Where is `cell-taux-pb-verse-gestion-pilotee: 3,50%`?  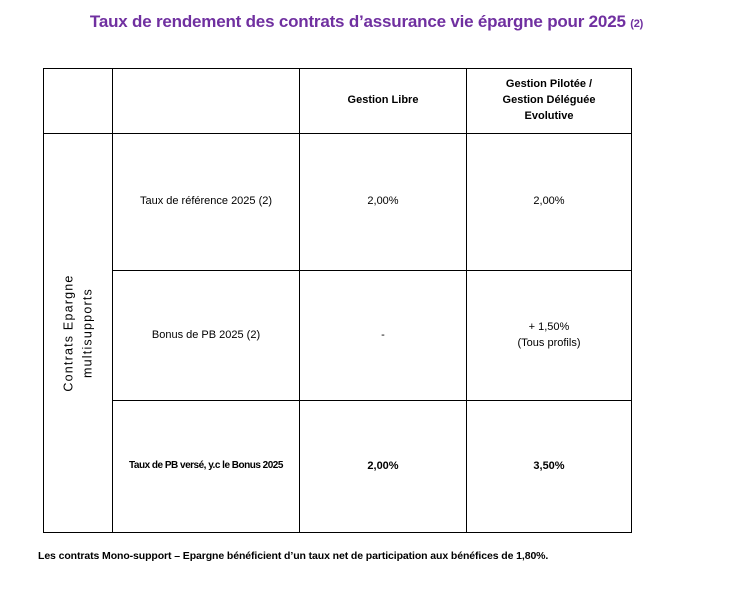
cell-taux-pb-verse-gestion-pilotee: 3,50% is located at coordinates (549, 466).